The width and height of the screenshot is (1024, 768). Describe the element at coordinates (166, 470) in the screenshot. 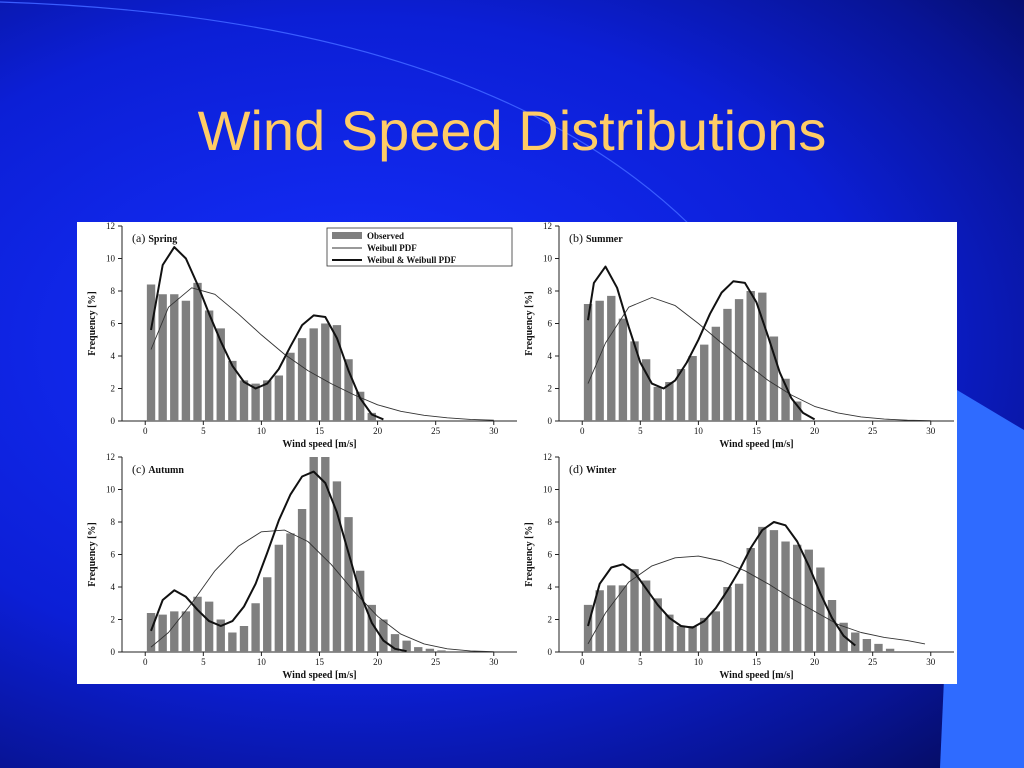

I see `panel-season: Autumn` at that location.